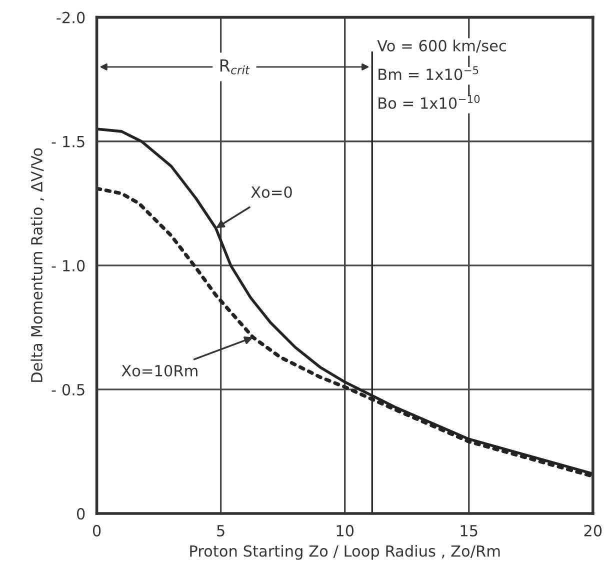  Describe the element at coordinates (37, 265) in the screenshot. I see `y-axis-title: Delta Momentum Ratio , ΔV/Vo` at that location.